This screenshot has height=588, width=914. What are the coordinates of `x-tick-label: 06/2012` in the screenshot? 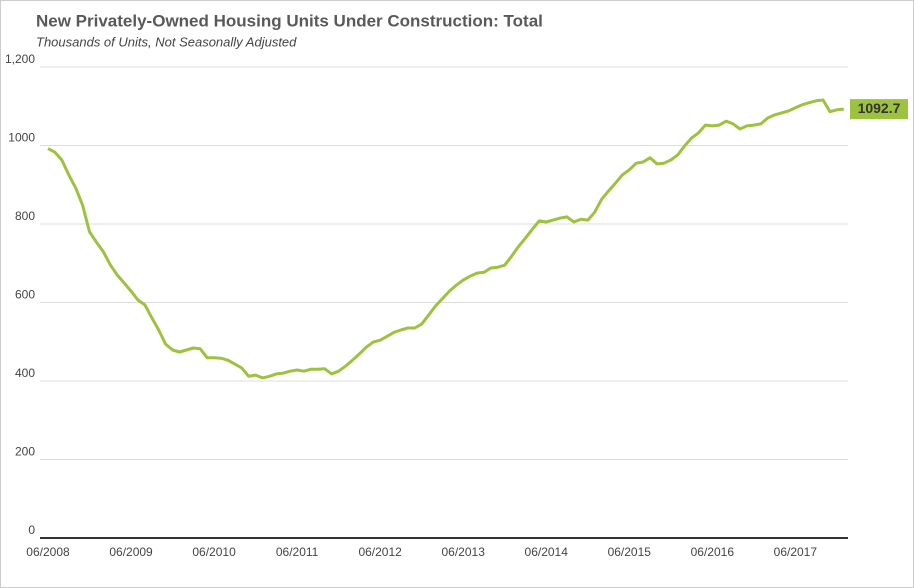 It's located at (380, 552).